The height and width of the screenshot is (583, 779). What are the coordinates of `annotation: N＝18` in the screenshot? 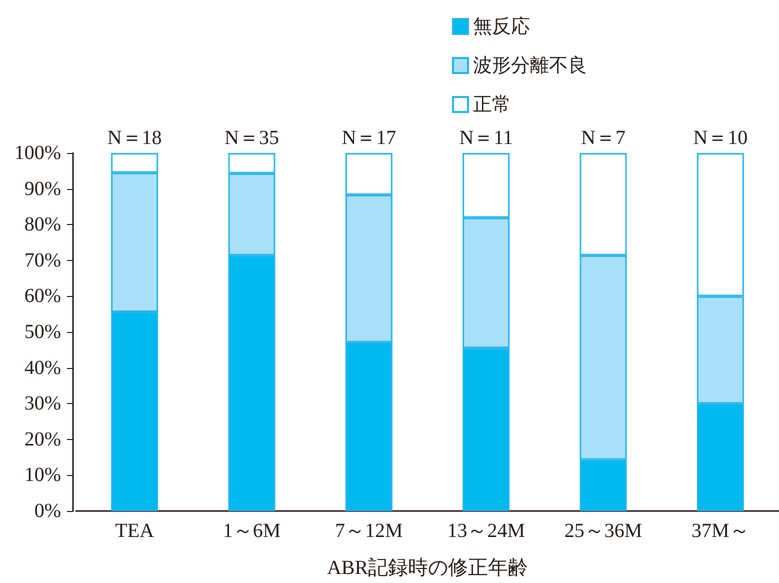 It's located at (134, 138).